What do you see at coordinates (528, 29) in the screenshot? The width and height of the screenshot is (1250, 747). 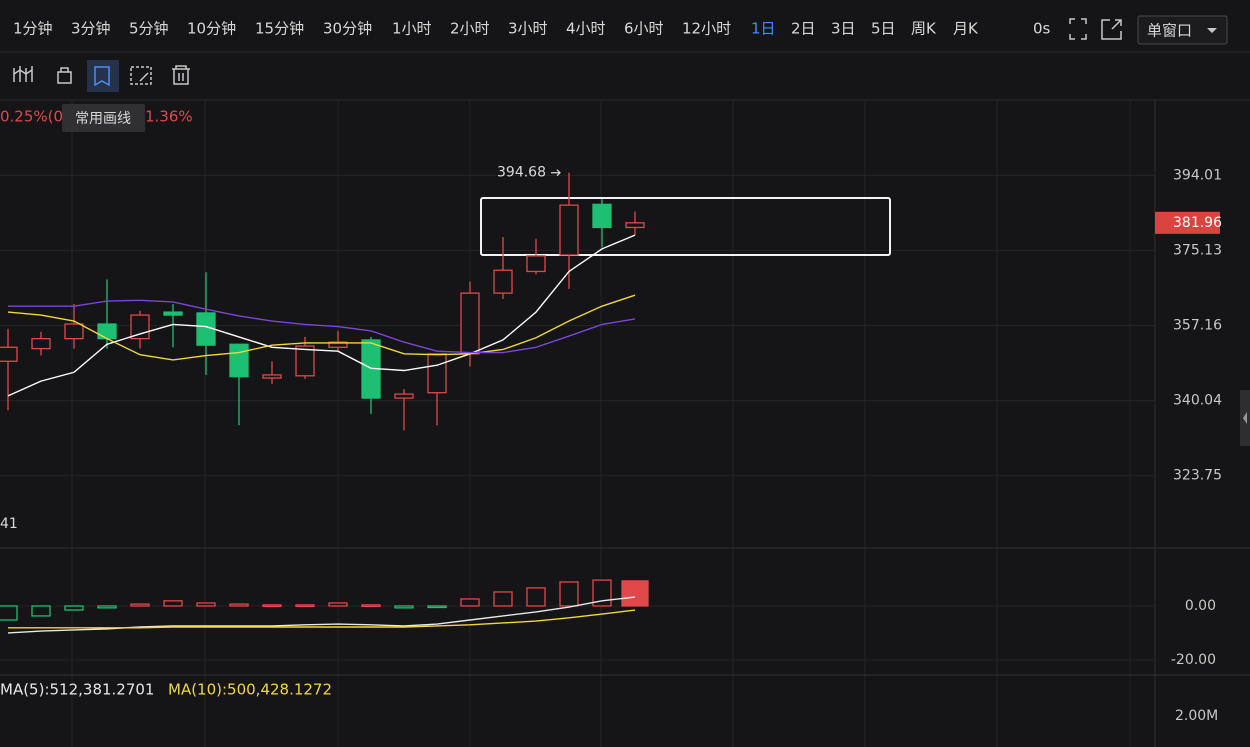 I see `interval-button: 3小时` at bounding box center [528, 29].